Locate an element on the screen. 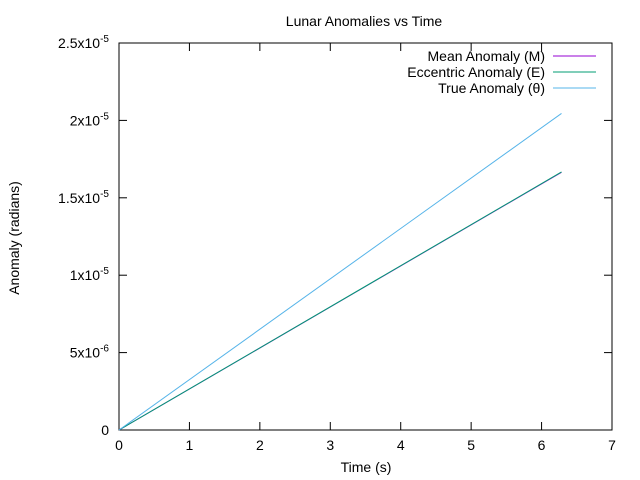 The image size is (640, 480). y-tick-label: 5x10⁻⁶ is located at coordinates (90, 352).